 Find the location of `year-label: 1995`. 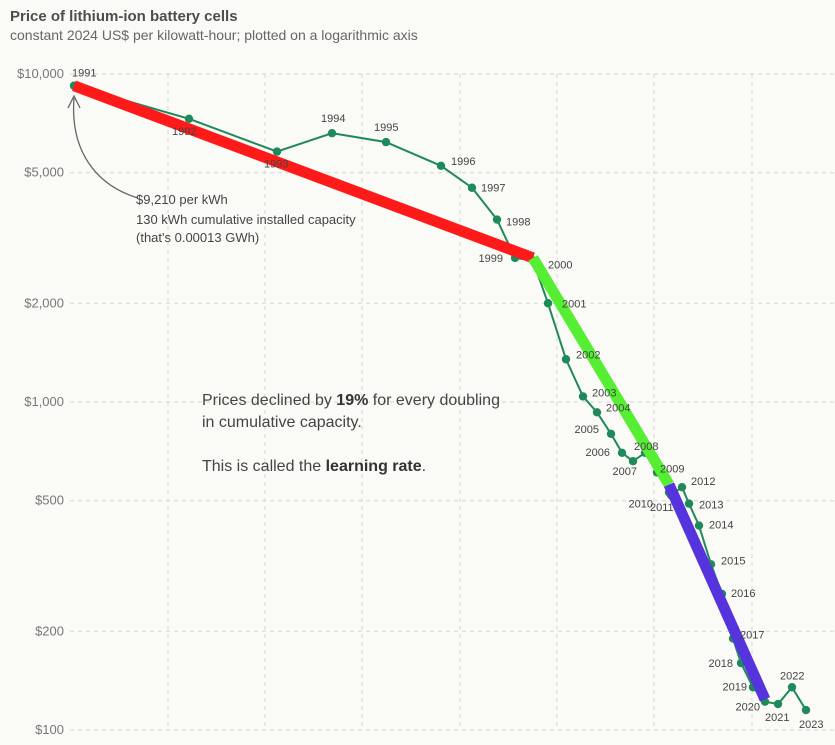

year-label: 1995 is located at coordinates (386, 128).